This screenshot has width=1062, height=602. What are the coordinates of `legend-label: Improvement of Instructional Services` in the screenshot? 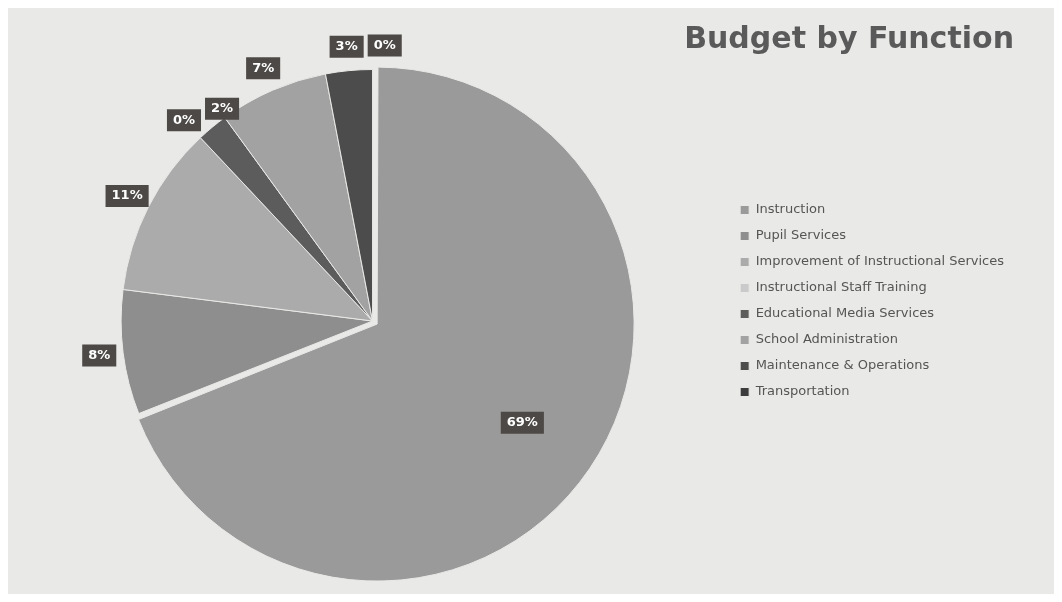 It's located at (880, 261).